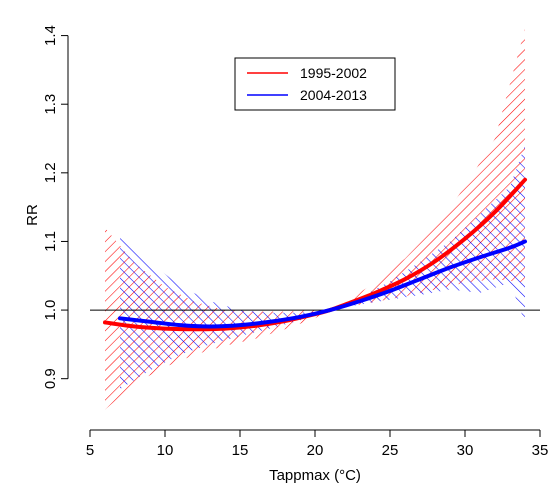  What do you see at coordinates (240, 450) in the screenshot?
I see `x-tick-label: 15` at bounding box center [240, 450].